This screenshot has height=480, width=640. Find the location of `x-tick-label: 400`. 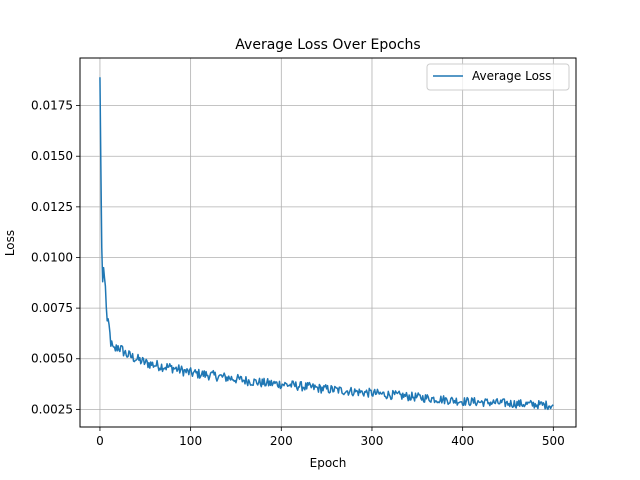

x-tick-label: 400 is located at coordinates (462, 441).